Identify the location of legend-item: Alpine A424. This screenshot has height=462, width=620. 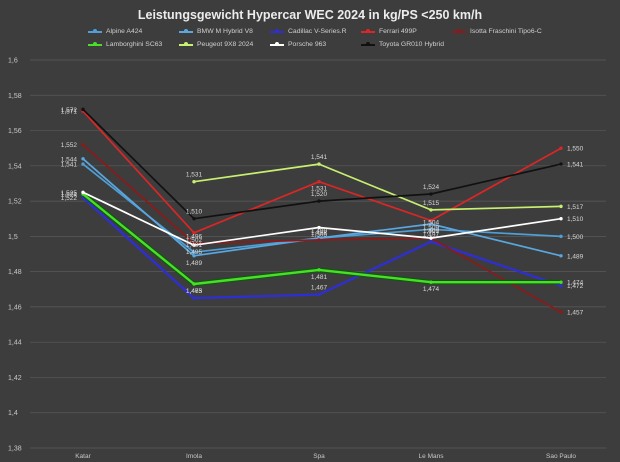
(115, 31).